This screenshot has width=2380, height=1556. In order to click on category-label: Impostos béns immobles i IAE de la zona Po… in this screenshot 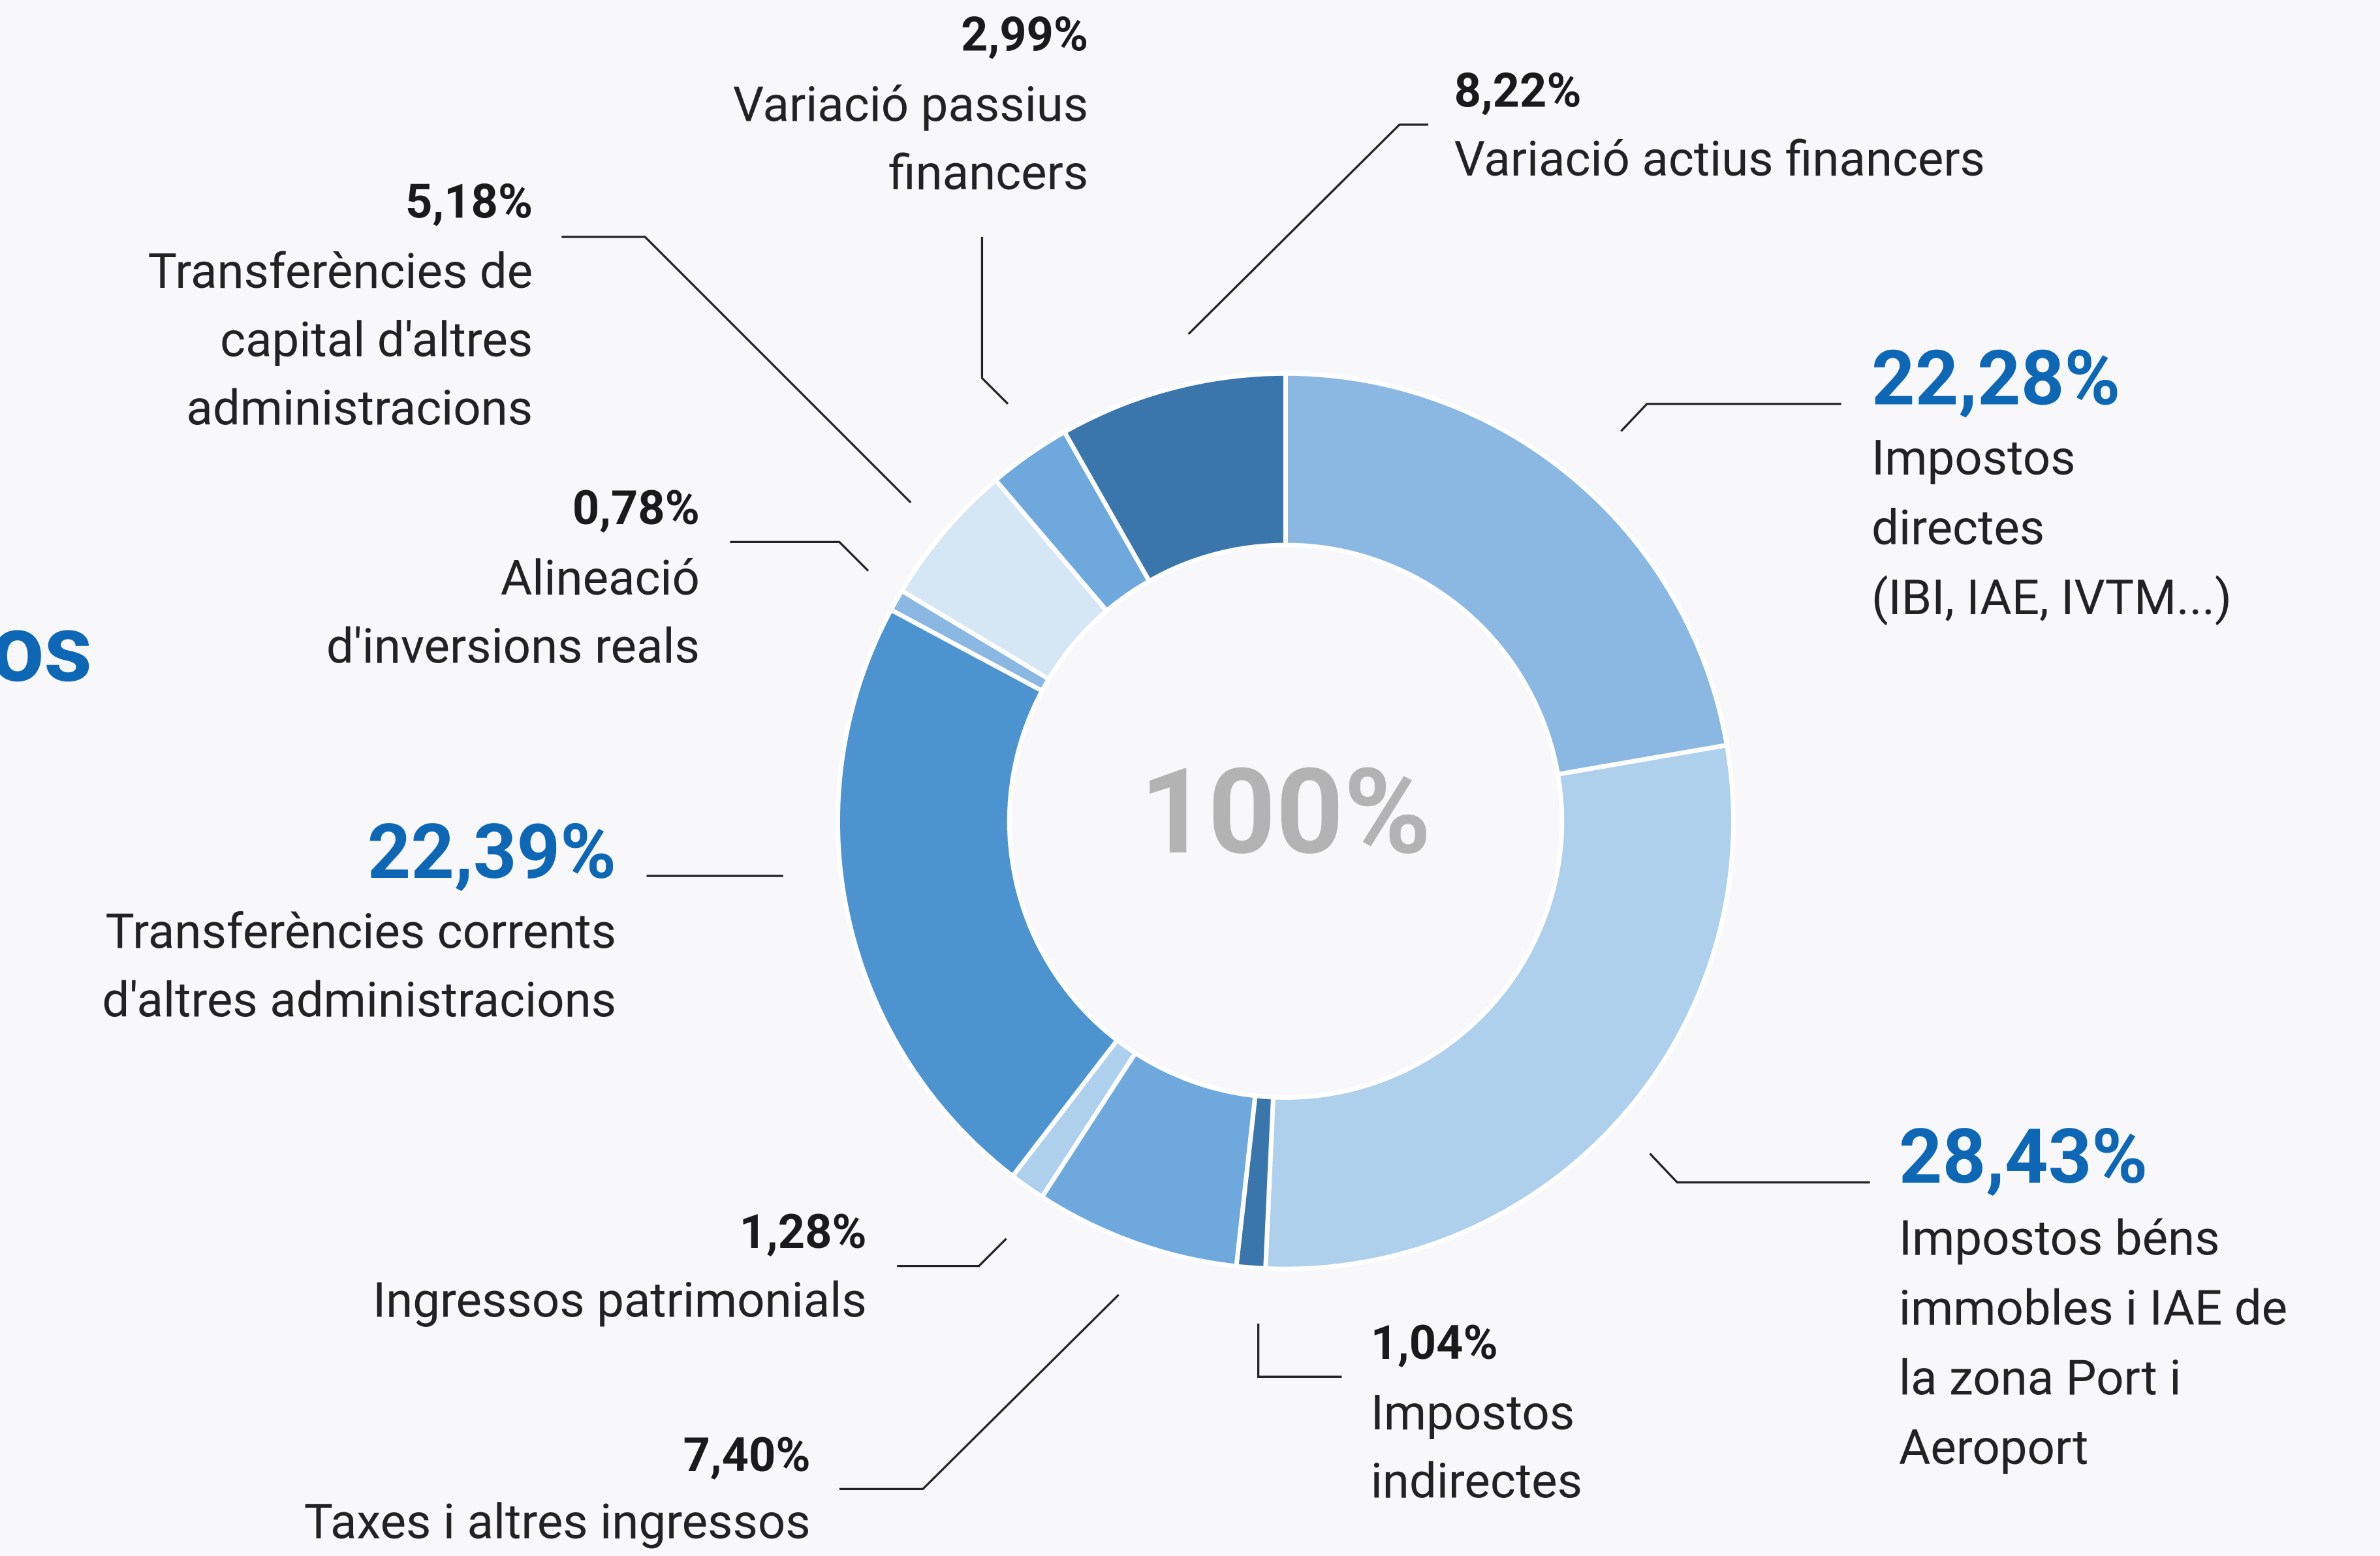, I will do `click(2093, 1343)`.